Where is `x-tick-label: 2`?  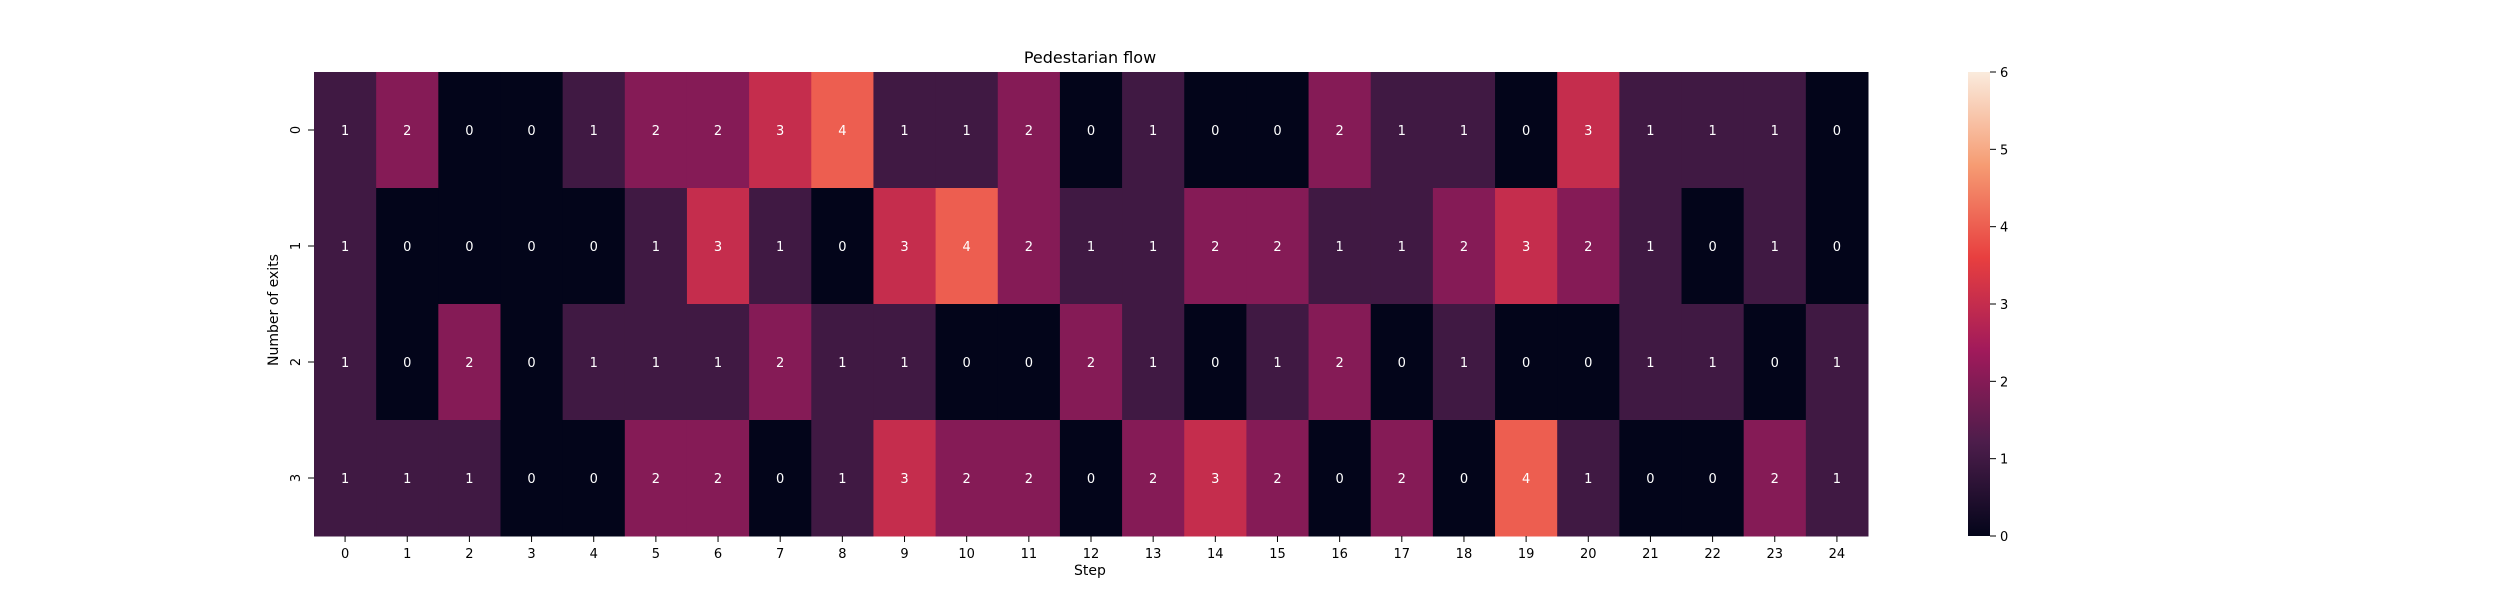 x-tick-label: 2 is located at coordinates (469, 554).